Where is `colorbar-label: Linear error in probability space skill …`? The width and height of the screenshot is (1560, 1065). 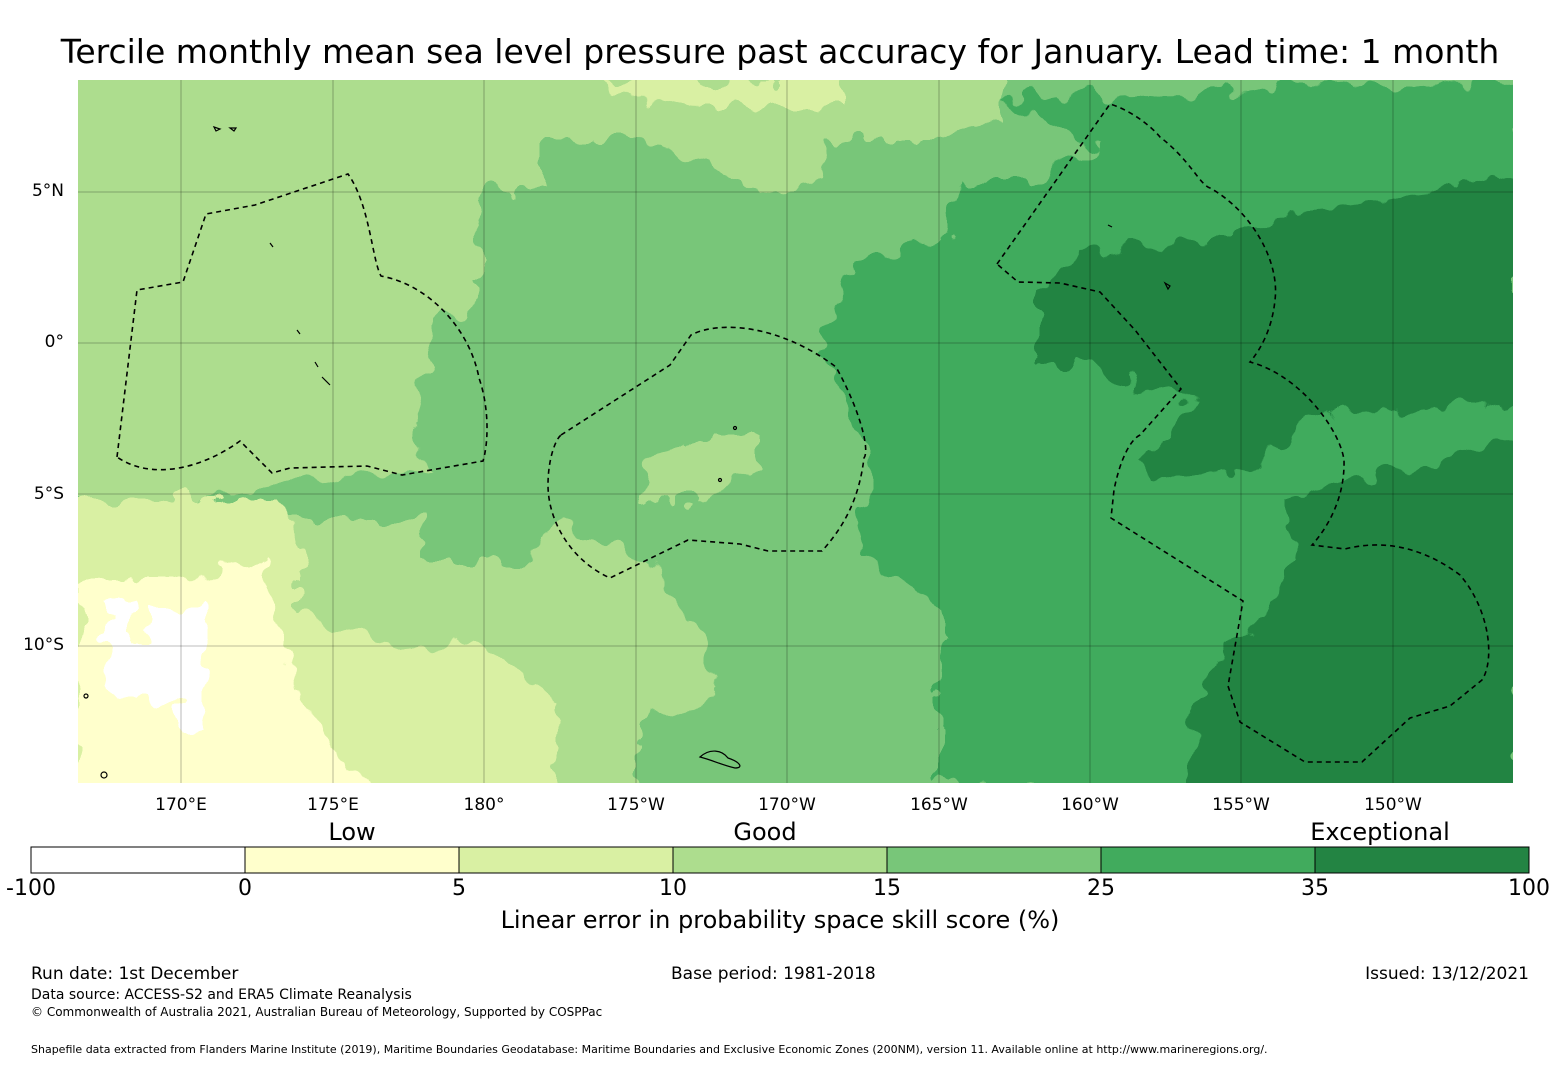
colorbar-label: Linear error in probability space skill … is located at coordinates (780, 920).